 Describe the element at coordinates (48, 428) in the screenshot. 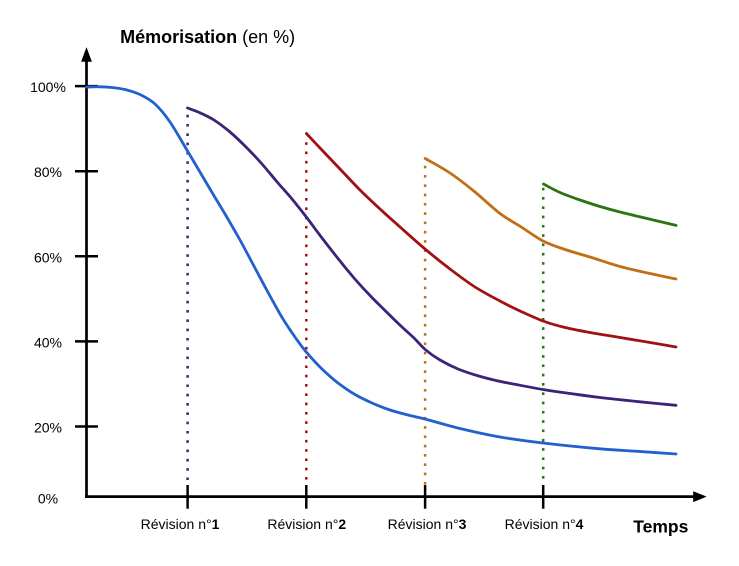

I see `svg-text: 20%` at that location.